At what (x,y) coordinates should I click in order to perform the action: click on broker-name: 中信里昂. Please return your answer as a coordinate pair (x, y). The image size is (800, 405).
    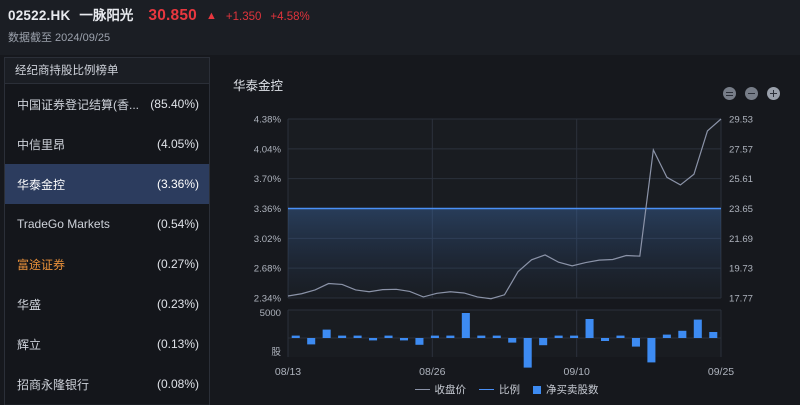
    Looking at the image, I should click on (41, 144).